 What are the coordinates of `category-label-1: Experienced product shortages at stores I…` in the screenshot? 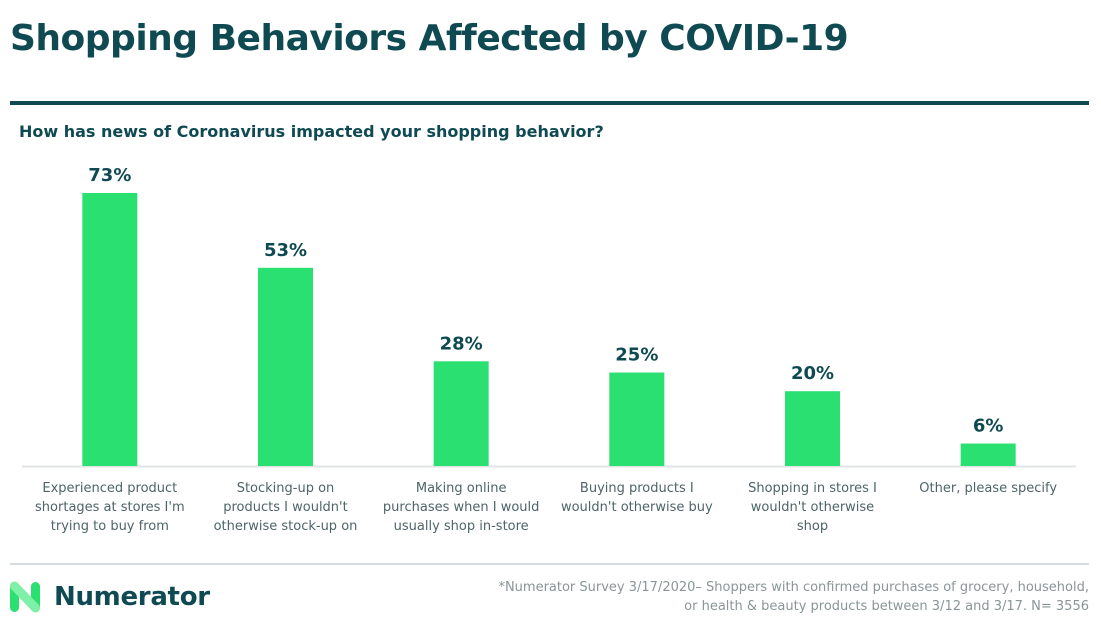 It's located at (110, 507).